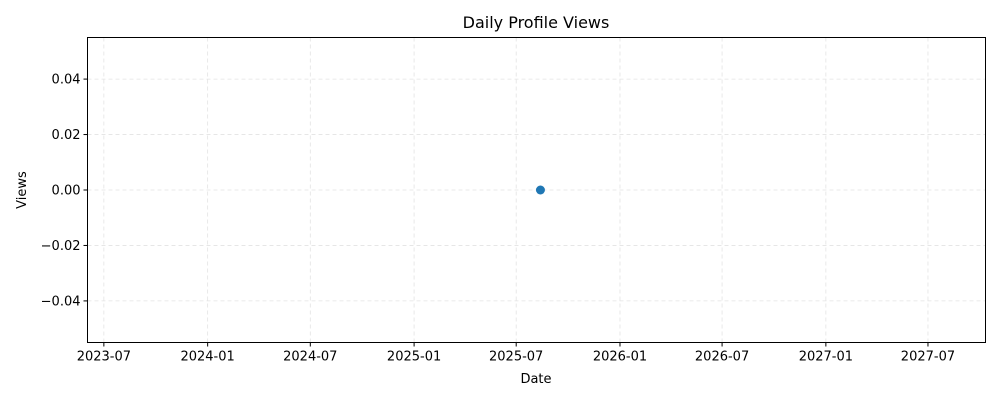 The width and height of the screenshot is (1000, 400). What do you see at coordinates (535, 379) in the screenshot?
I see `x-axis-label: Date` at bounding box center [535, 379].